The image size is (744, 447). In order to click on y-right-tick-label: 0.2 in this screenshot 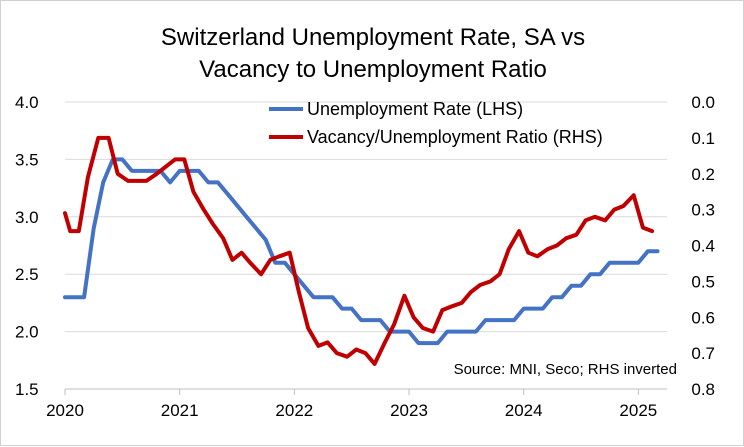, I will do `click(703, 174)`.